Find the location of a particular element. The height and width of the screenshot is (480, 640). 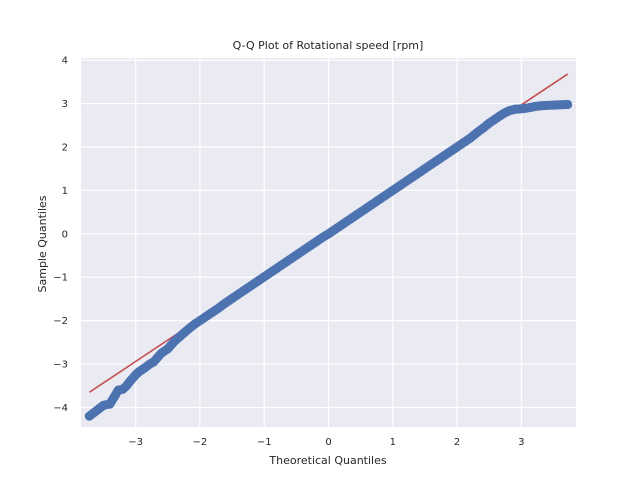

chart-title: Q-Q Plot of Rotational speed [rpm] is located at coordinates (328, 45).